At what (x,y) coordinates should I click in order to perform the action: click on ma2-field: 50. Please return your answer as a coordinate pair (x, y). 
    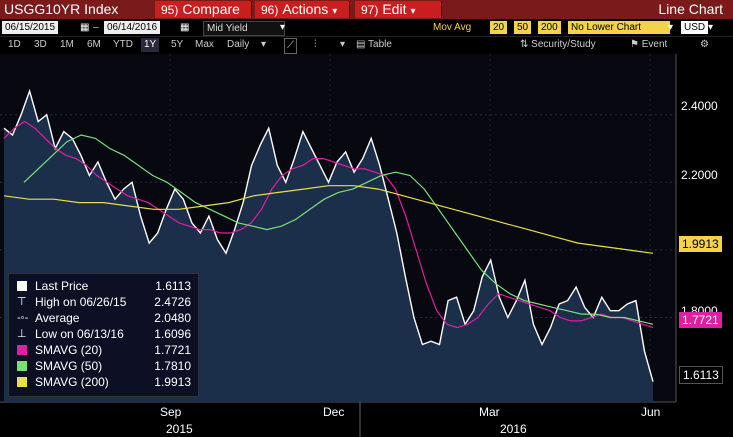
    Looking at the image, I should click on (523, 27).